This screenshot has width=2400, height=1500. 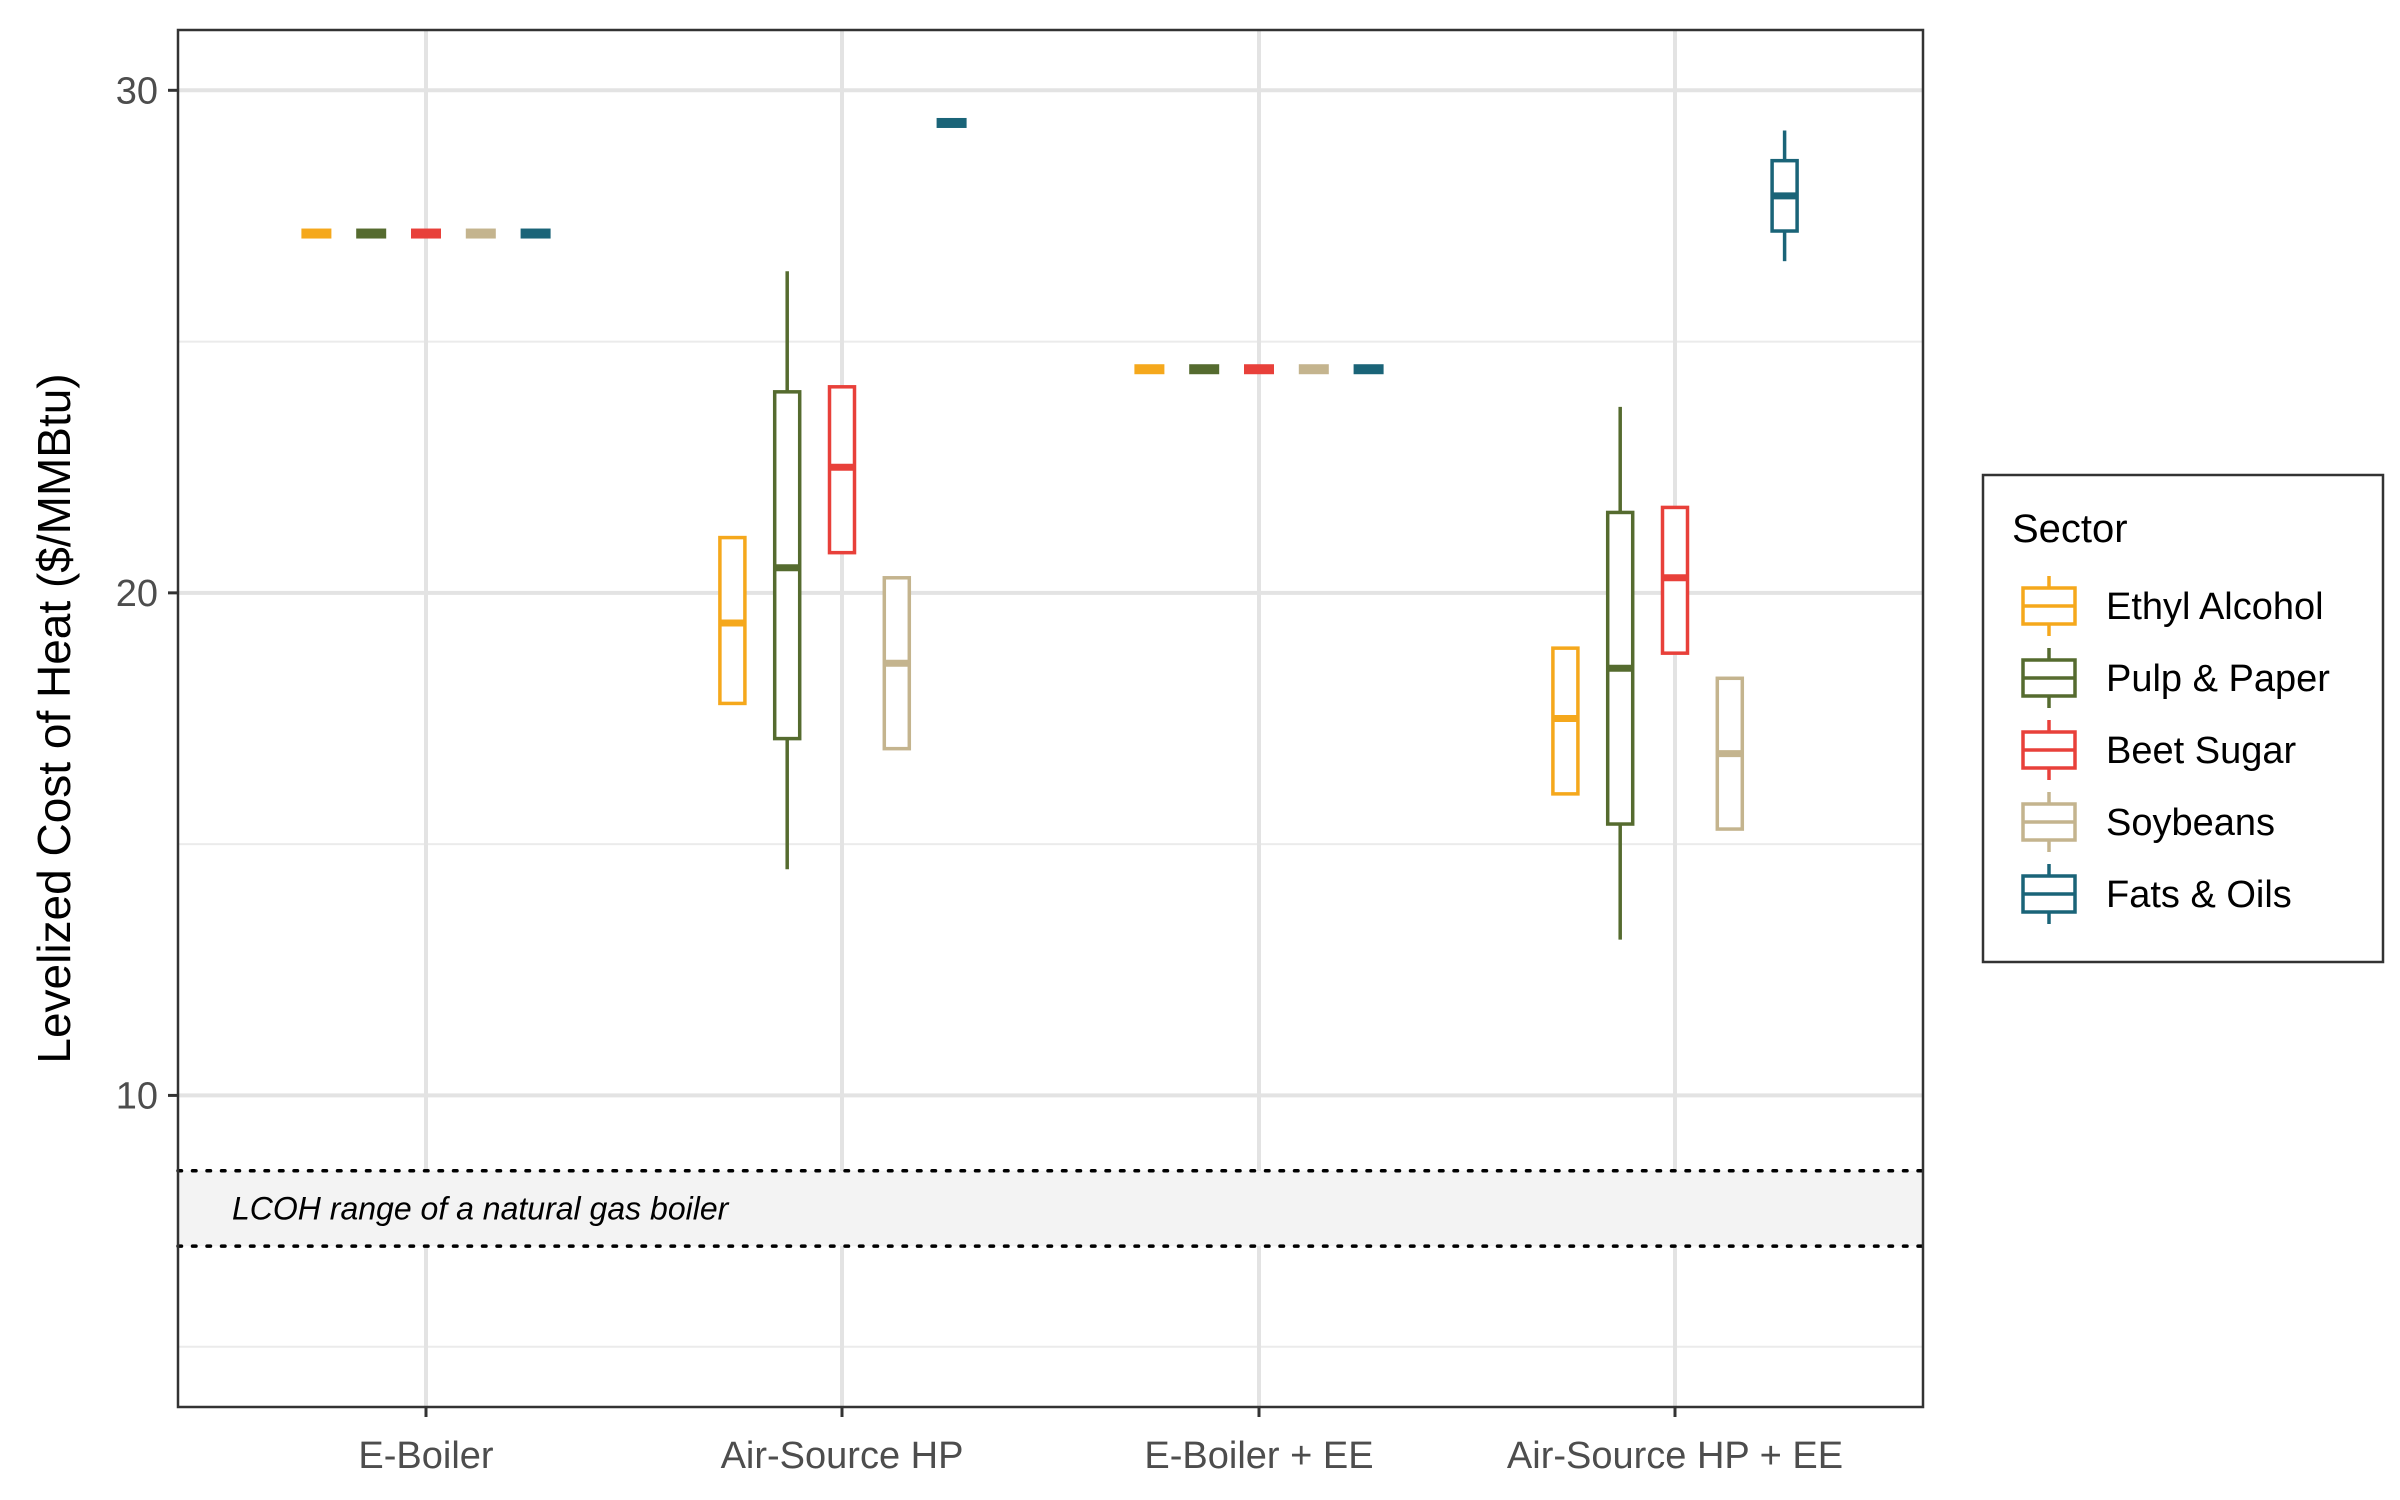 I want to click on legend-item-pulp-paper: Pulp & Paper, so click(x=2175, y=678).